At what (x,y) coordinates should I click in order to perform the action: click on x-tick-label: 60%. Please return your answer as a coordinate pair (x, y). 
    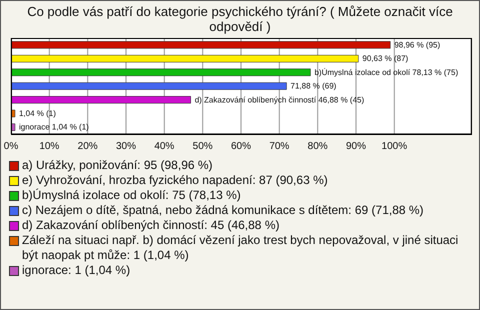
    Looking at the image, I should click on (241, 146).